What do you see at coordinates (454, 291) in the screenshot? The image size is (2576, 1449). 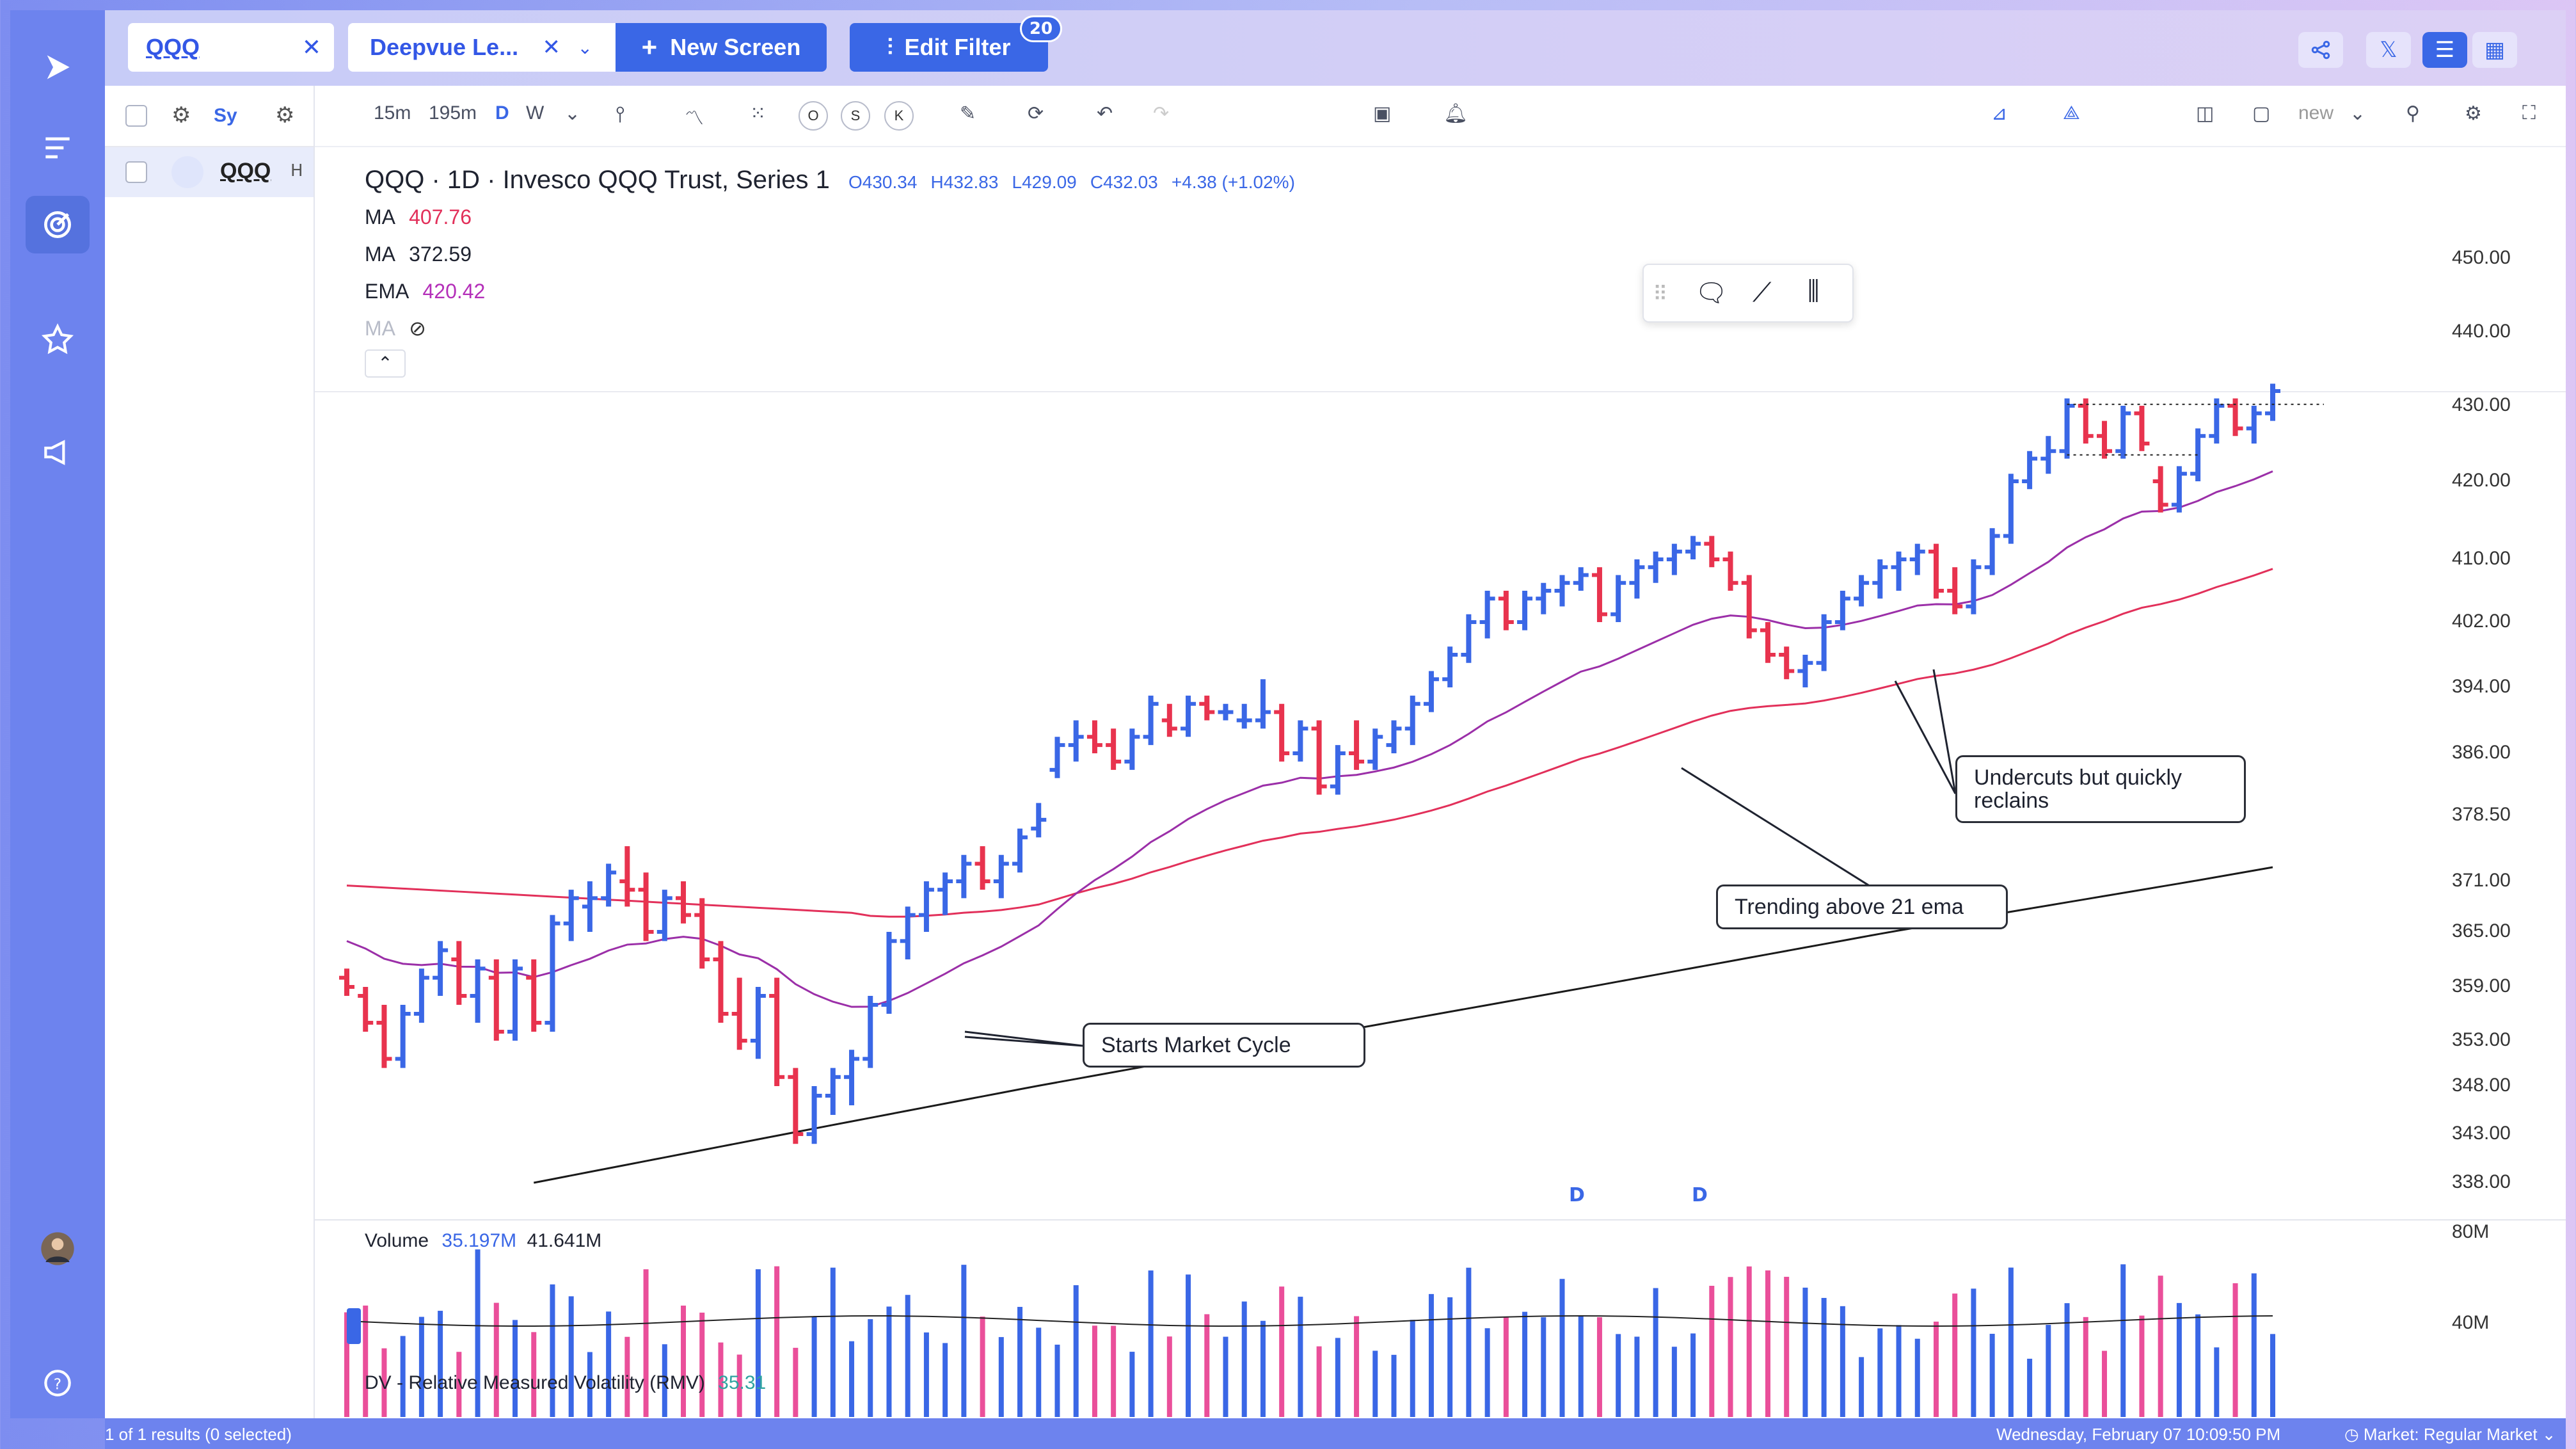 I see `legend-ema-value: 420.42` at bounding box center [454, 291].